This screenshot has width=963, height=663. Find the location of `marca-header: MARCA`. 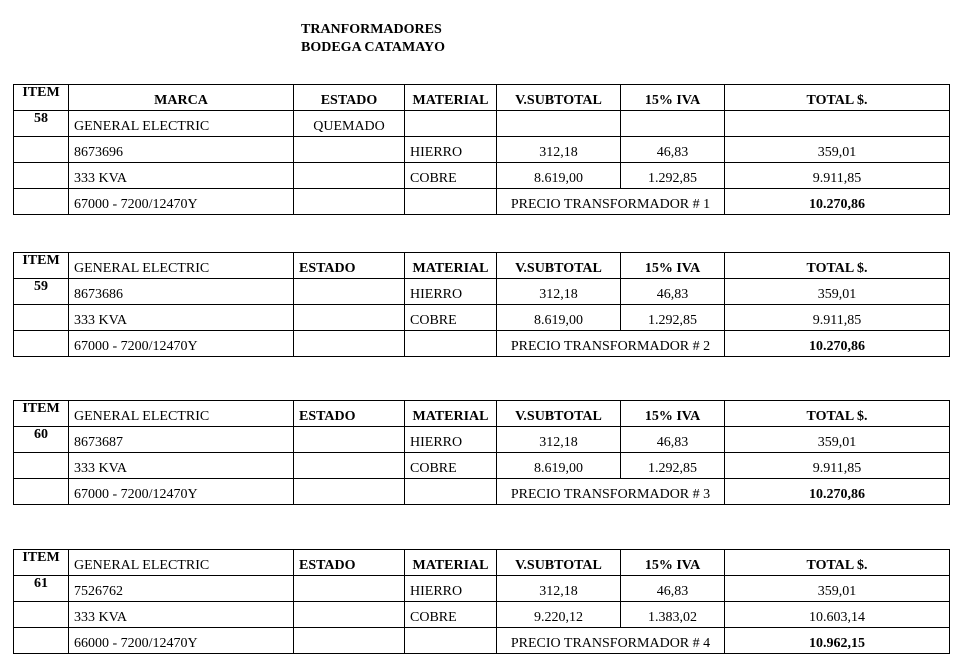

marca-header: MARCA is located at coordinates (181, 97).